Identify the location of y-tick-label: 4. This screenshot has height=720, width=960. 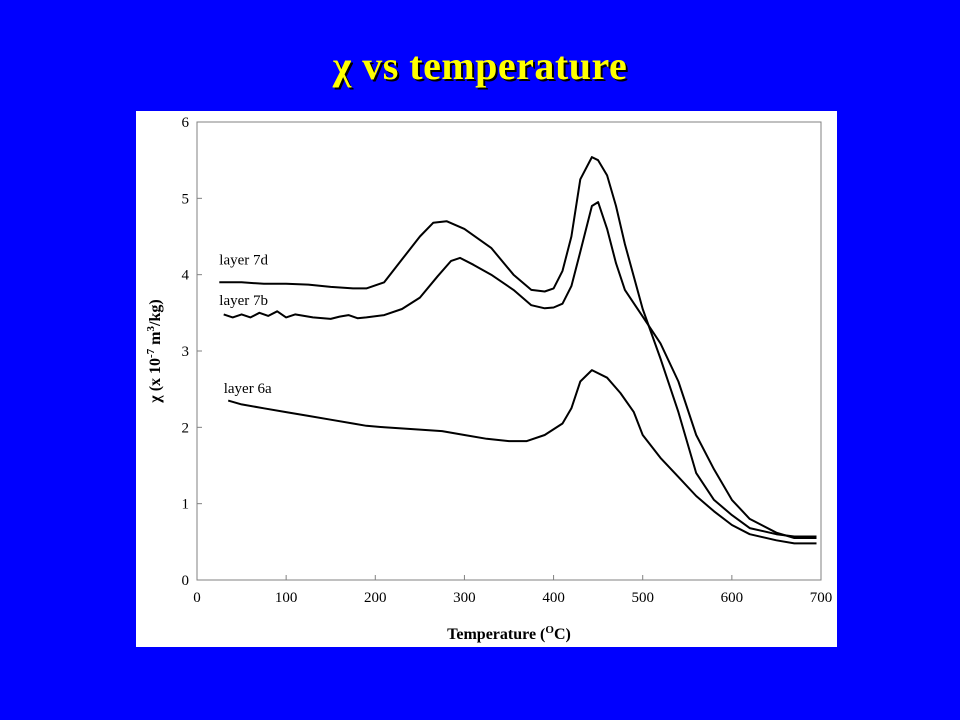
(186, 276).